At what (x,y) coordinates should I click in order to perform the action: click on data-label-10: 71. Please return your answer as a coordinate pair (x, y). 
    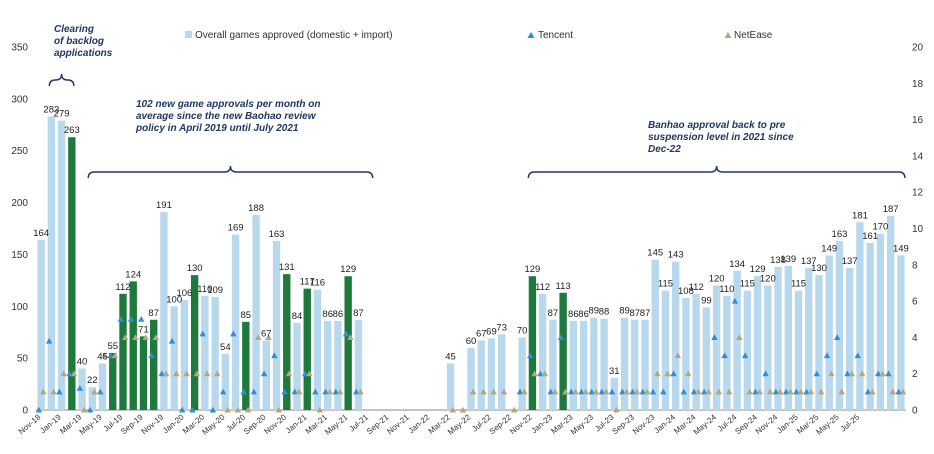
    Looking at the image, I should click on (143, 329).